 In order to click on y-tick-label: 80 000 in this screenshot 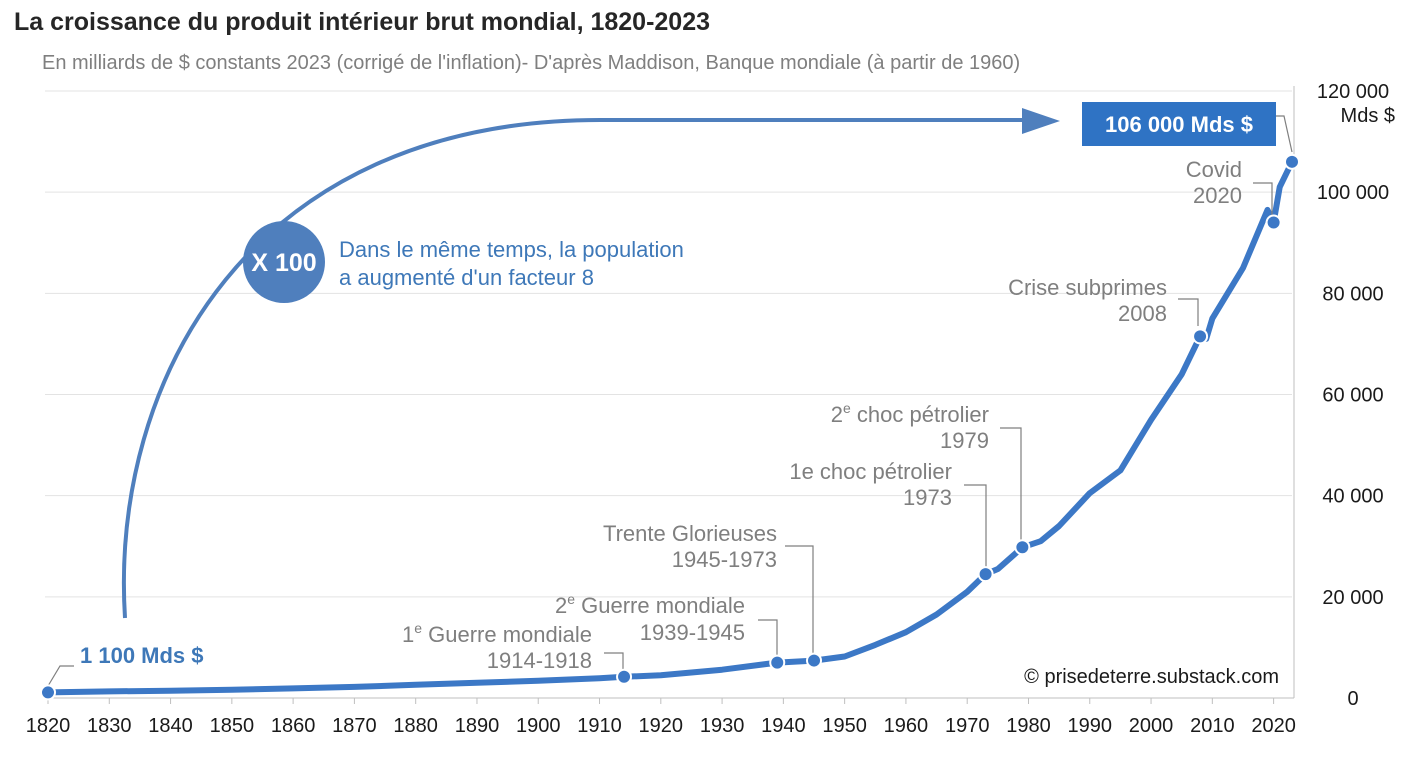, I will do `click(1352, 294)`.